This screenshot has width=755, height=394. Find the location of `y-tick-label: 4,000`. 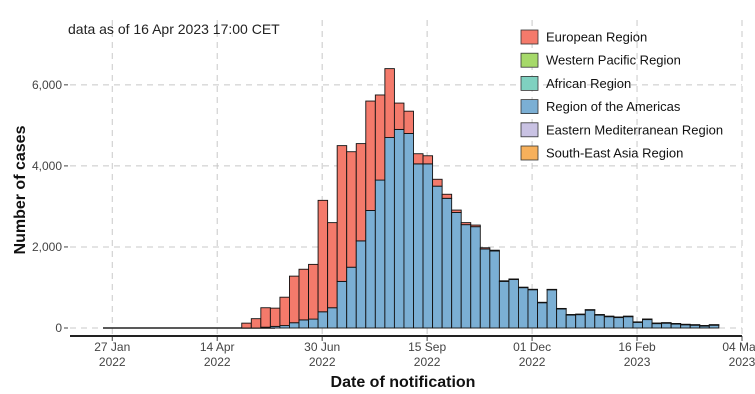

y-tick-label: 4,000 is located at coordinates (47, 166).